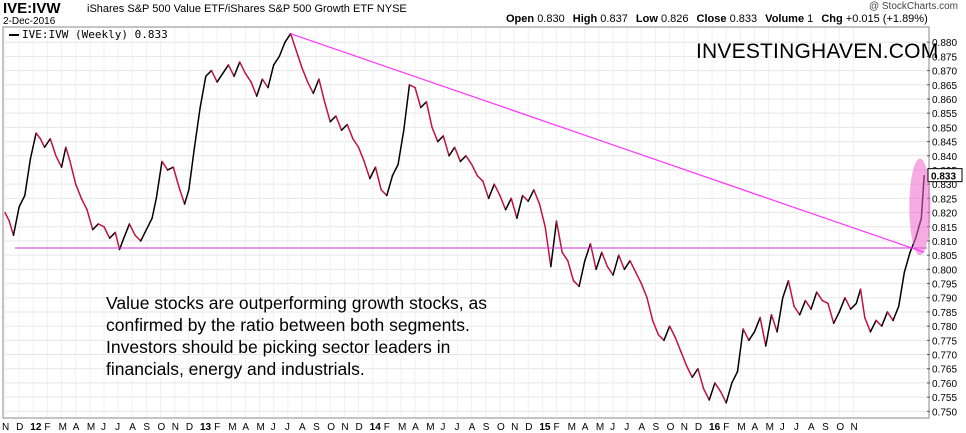 Image resolution: width=966 pixels, height=433 pixels. I want to click on x-tick-label: N, so click(175, 427).